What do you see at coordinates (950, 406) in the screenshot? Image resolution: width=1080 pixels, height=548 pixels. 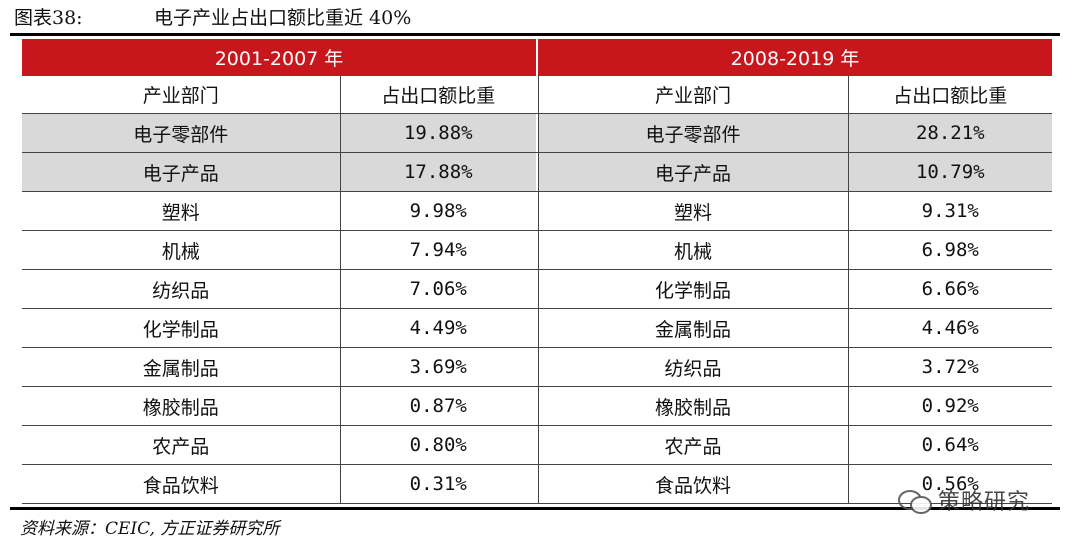 I see `share-b: 0.92%` at bounding box center [950, 406].